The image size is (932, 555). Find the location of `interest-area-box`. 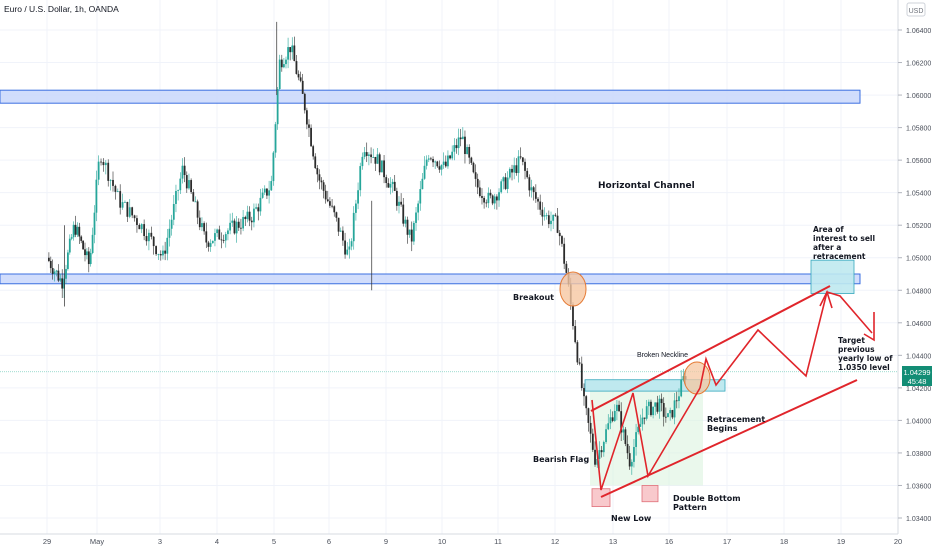

interest-area-box is located at coordinates (832, 276).